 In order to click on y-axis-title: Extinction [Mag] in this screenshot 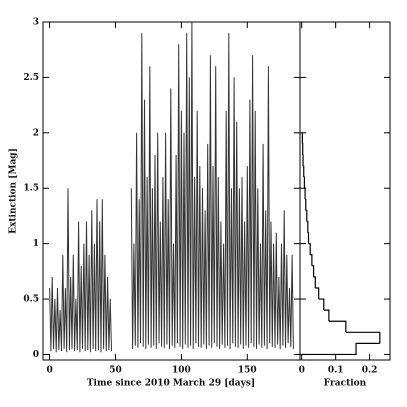, I will do `click(14, 191)`.